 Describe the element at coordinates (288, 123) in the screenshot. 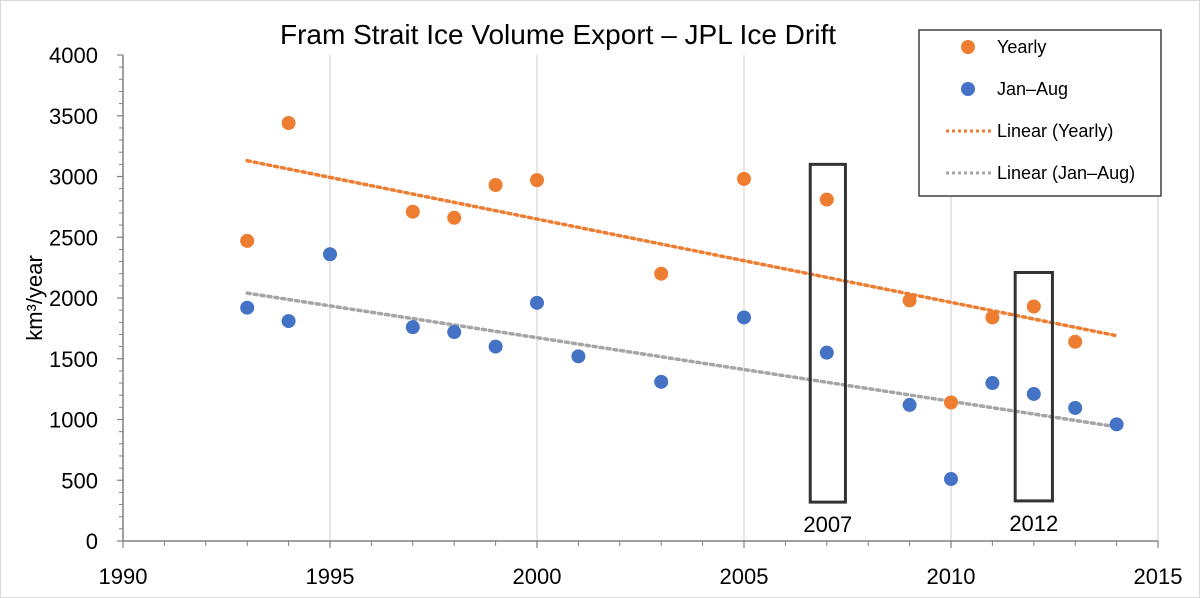

I see `point-yearly-1994` at that location.